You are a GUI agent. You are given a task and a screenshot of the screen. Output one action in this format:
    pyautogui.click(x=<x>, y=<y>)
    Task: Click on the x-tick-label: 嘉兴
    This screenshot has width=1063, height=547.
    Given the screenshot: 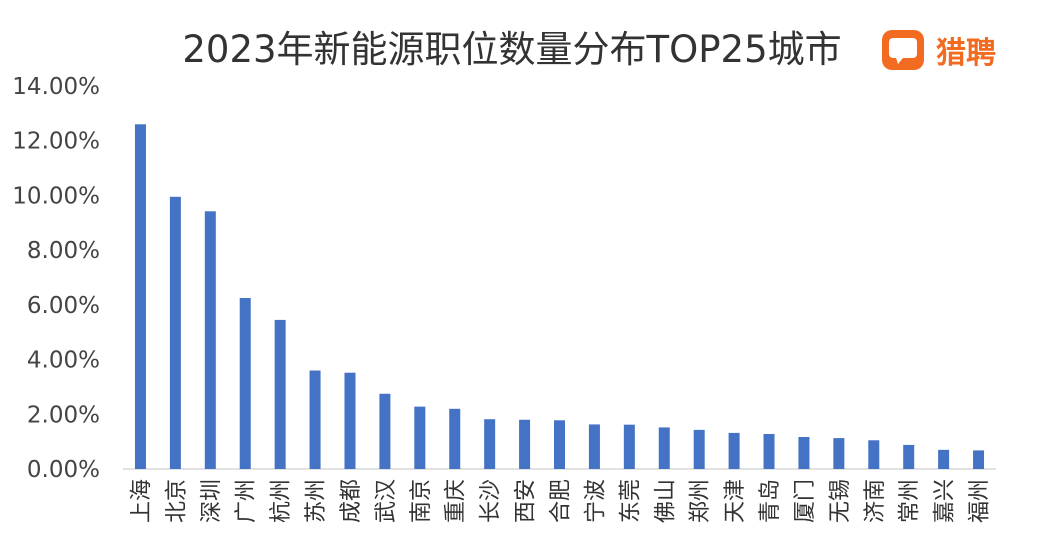 What is the action you would take?
    pyautogui.click(x=945, y=501)
    